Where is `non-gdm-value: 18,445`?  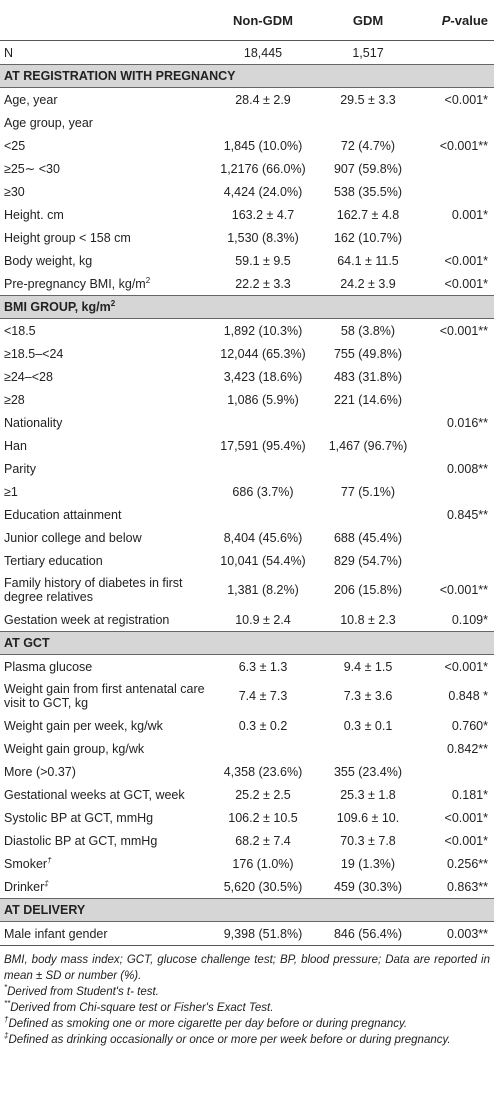 non-gdm-value: 18,445 is located at coordinates (263, 52).